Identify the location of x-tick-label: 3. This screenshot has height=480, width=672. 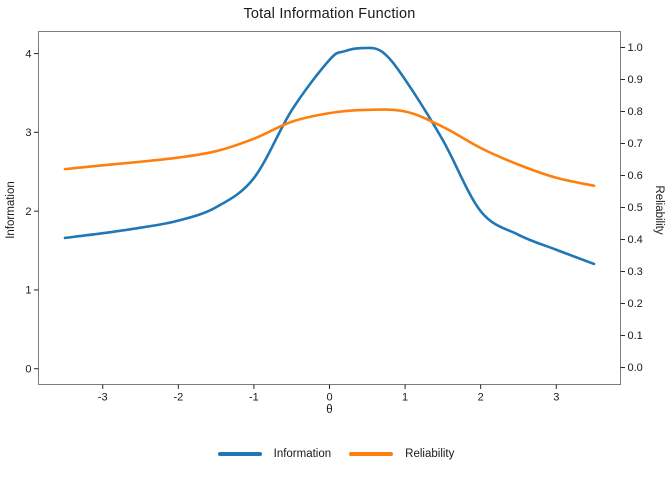
(556, 398).